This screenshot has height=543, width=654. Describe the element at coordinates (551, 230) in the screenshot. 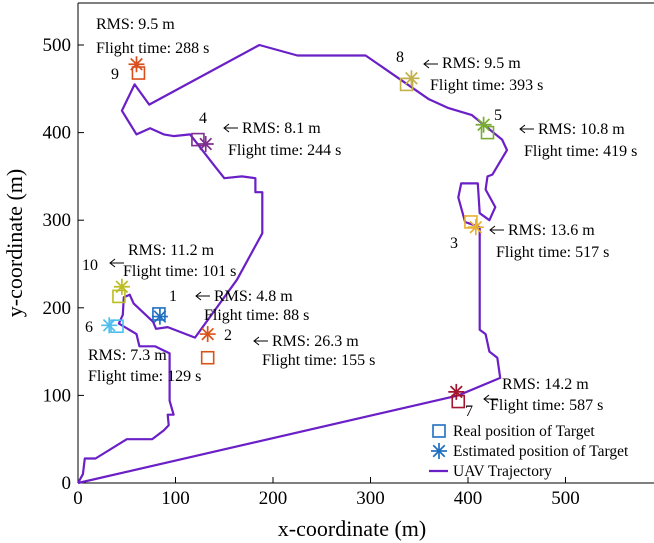

I see `rms-label-3: RMS: 13.6 m` at that location.